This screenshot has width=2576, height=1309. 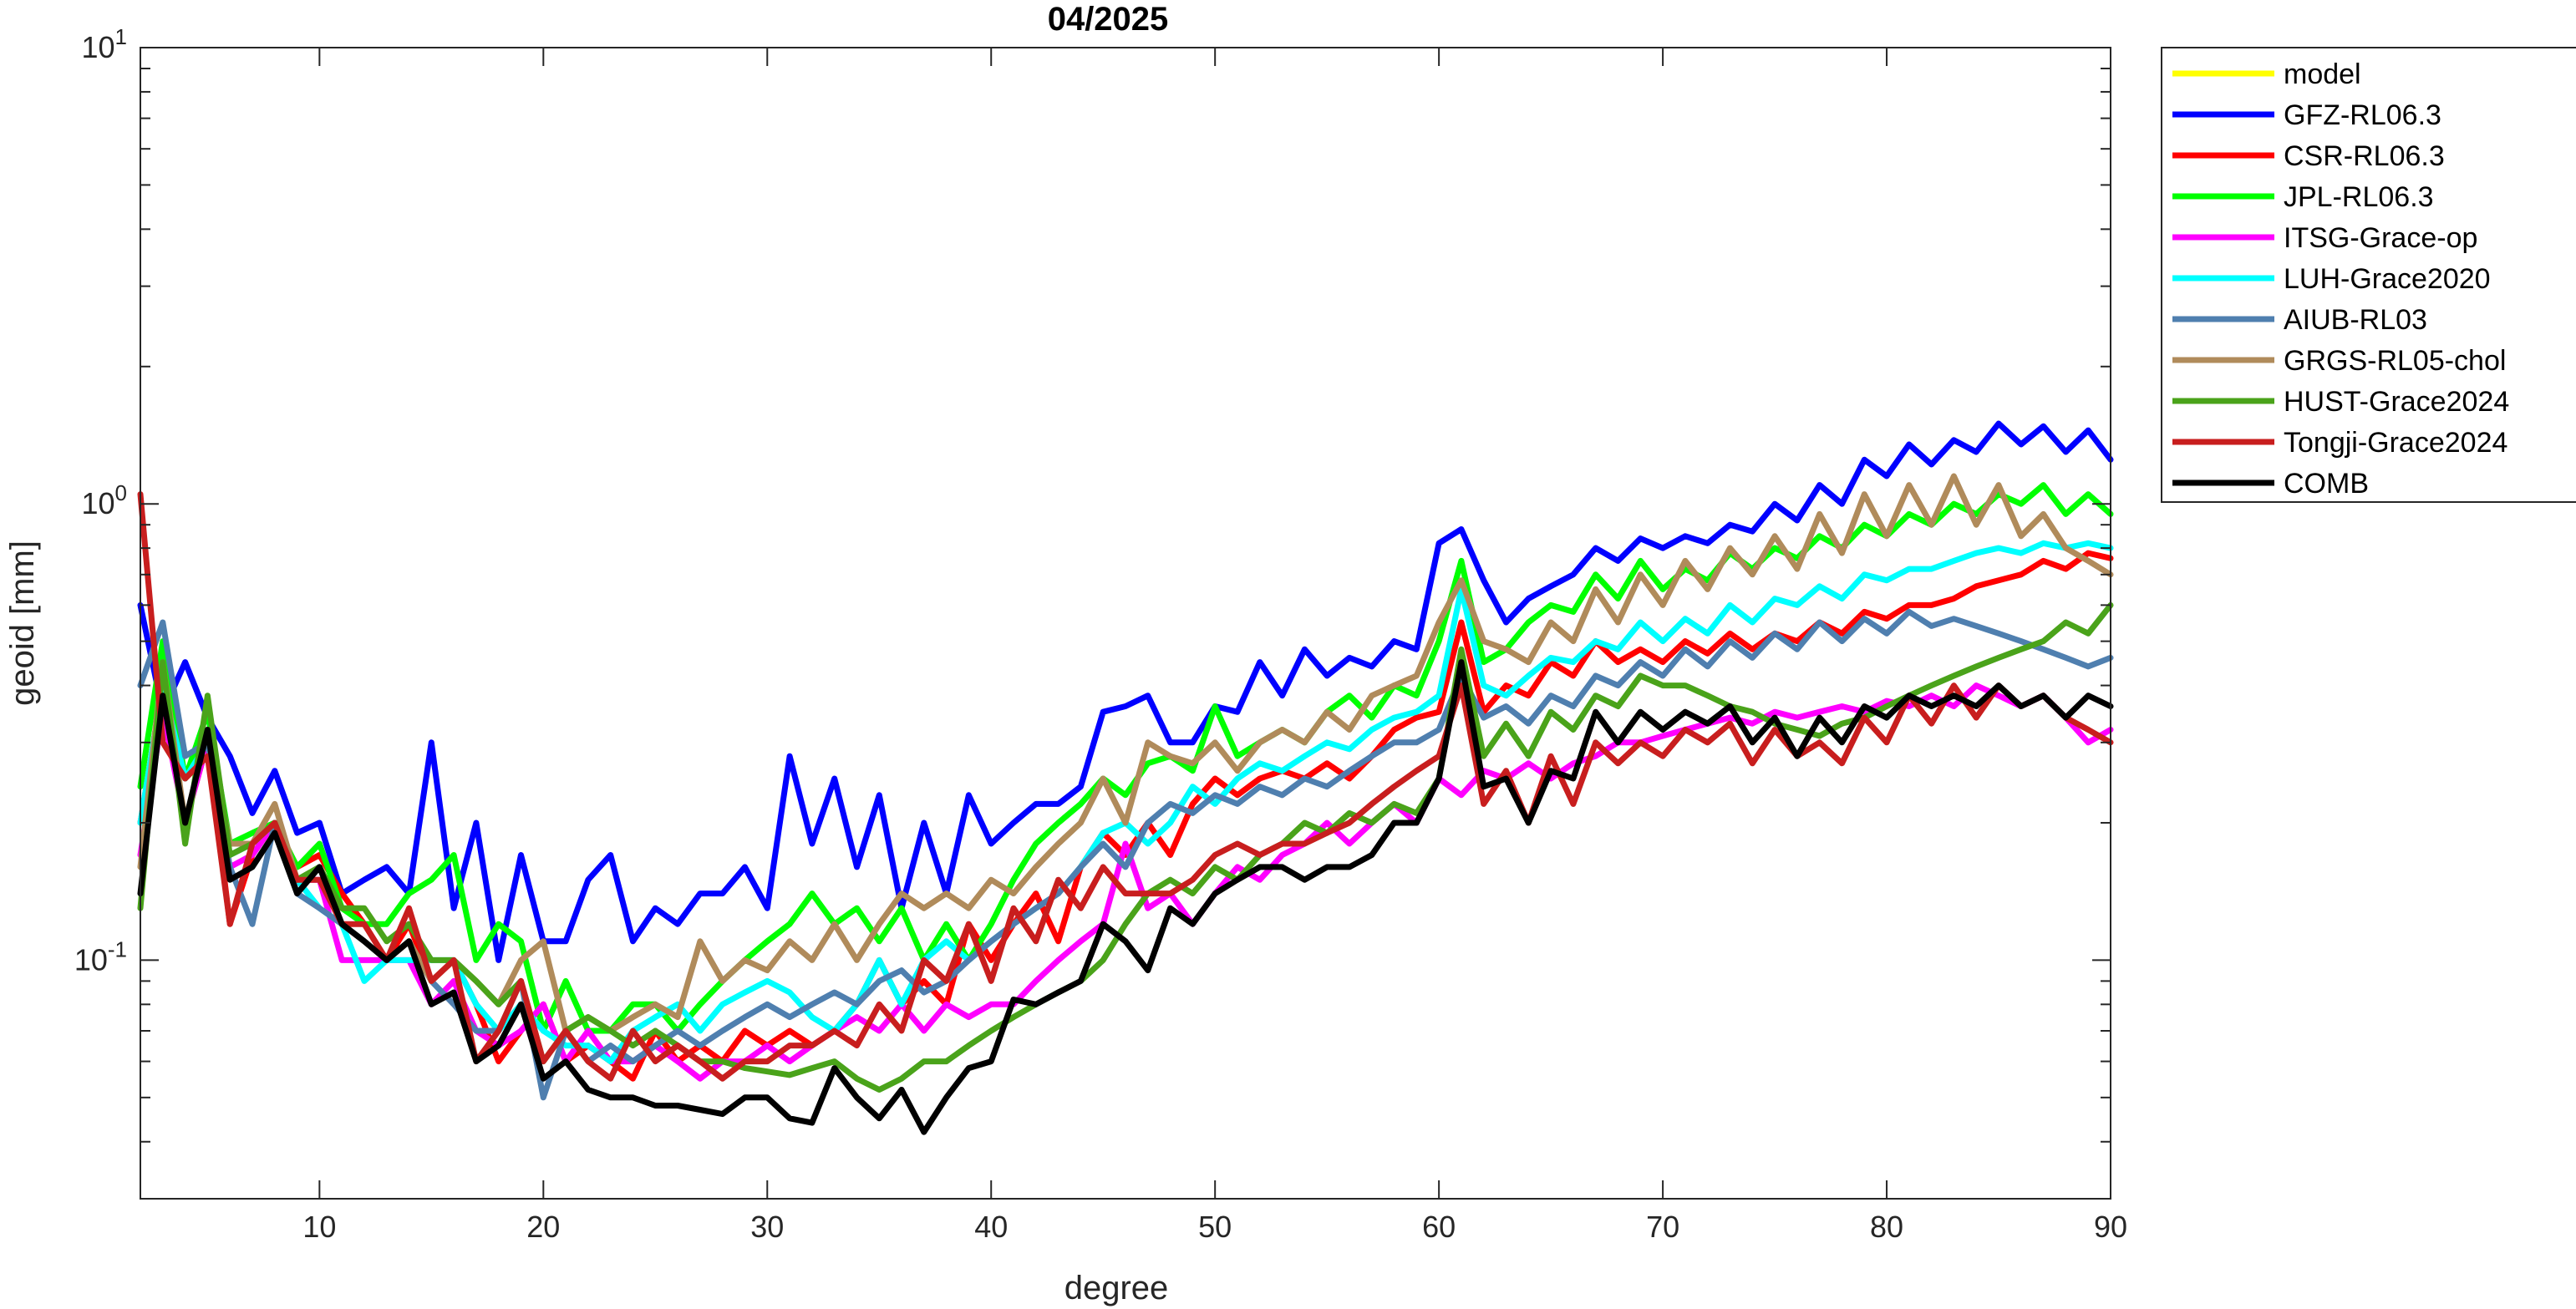 I want to click on legend-box, so click(x=2368, y=275).